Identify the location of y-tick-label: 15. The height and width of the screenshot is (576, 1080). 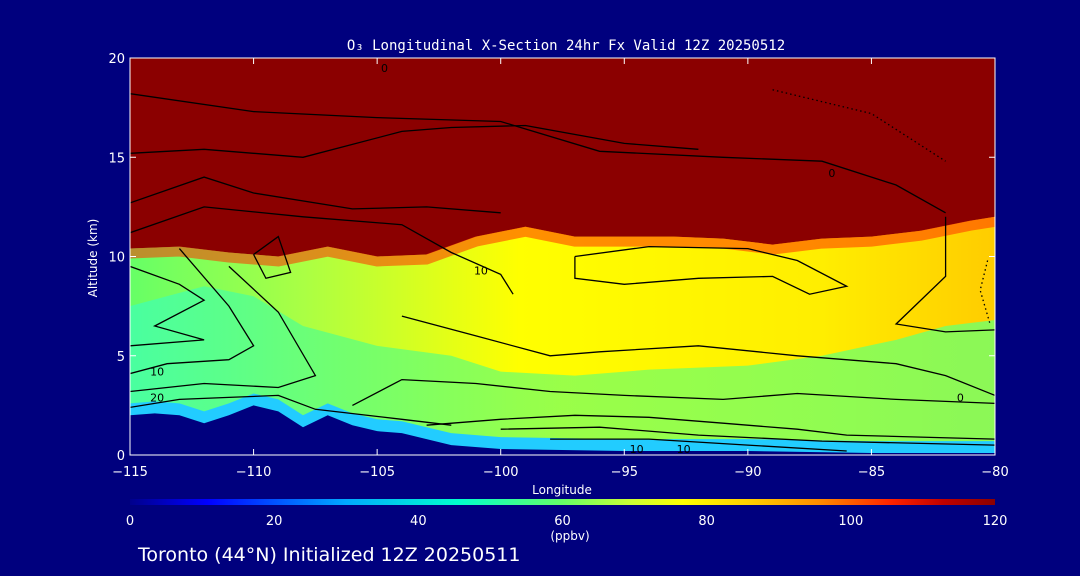
(116, 158).